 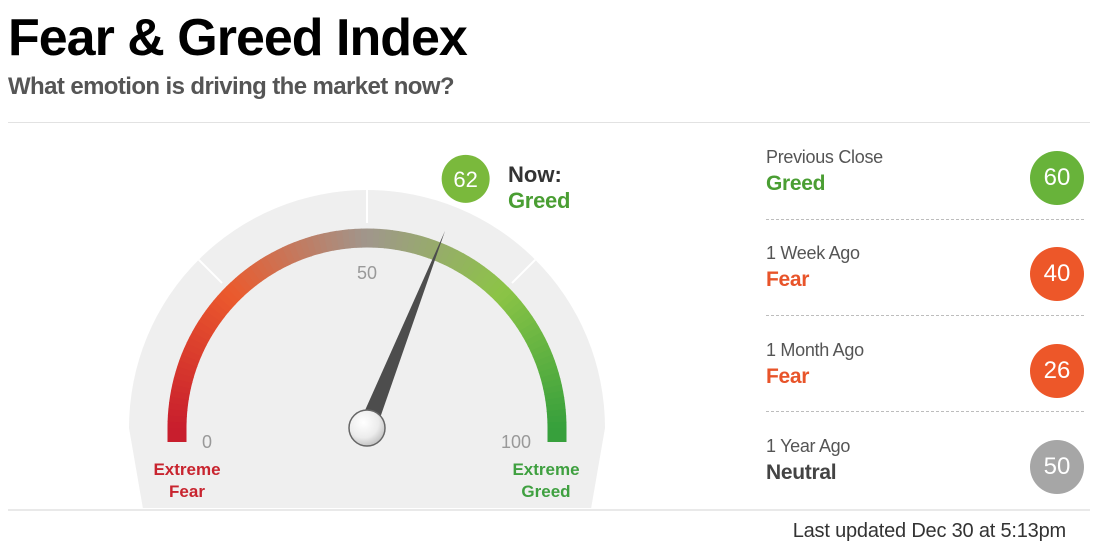 I want to click on history-score-circle: 50, so click(x=1057, y=467).